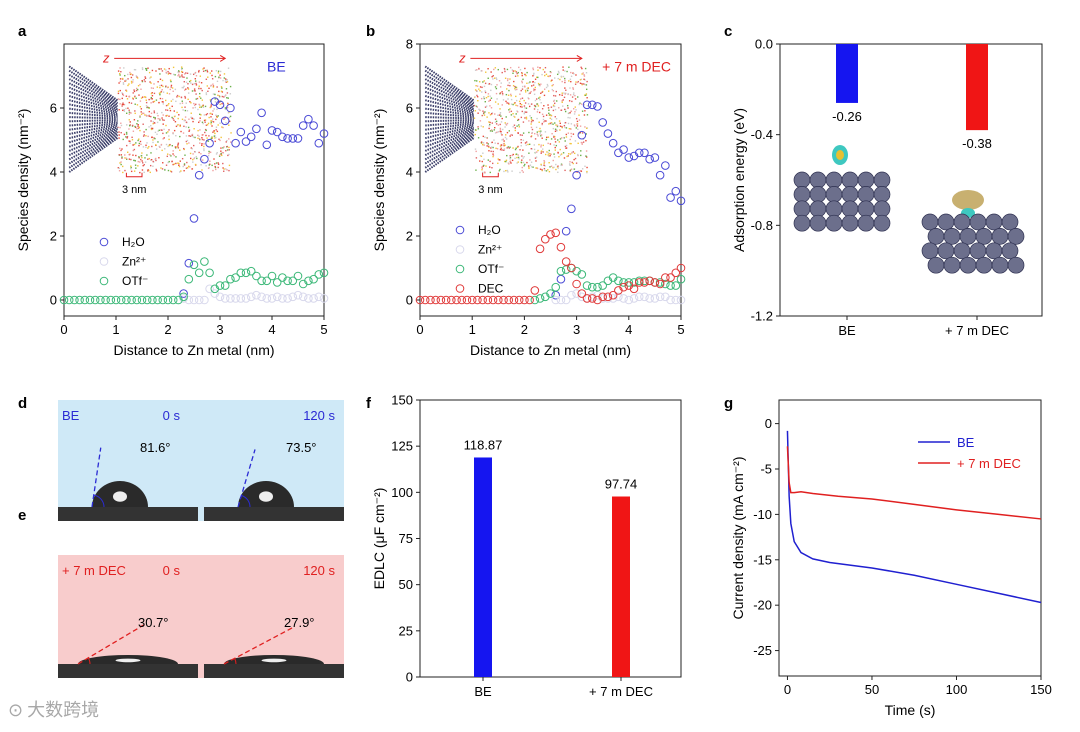 This screenshot has height=732, width=1080. What do you see at coordinates (106, 57) in the screenshot?
I see `z-axis-label: z` at bounding box center [106, 57].